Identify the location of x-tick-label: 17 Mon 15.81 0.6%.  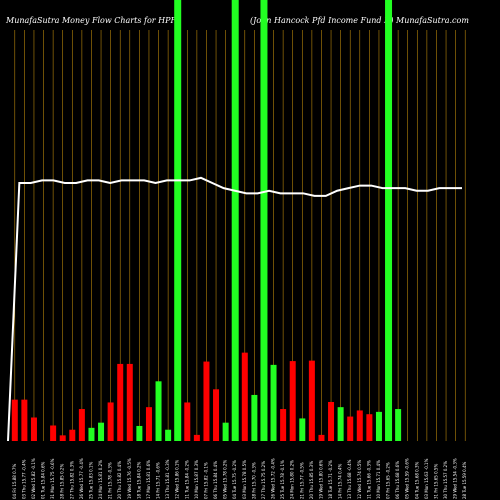
(148, 479).